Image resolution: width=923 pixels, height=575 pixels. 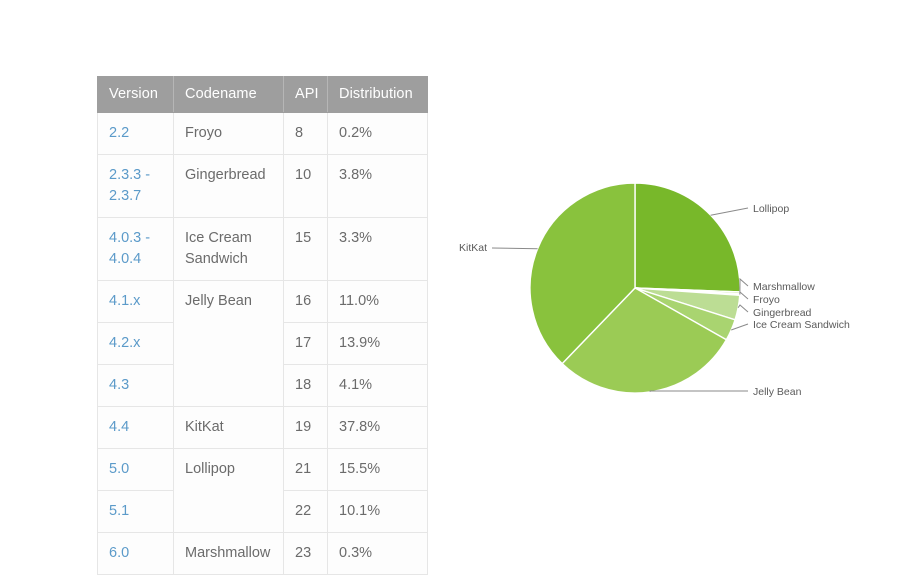 I want to click on cell-api: 16, so click(x=305, y=302).